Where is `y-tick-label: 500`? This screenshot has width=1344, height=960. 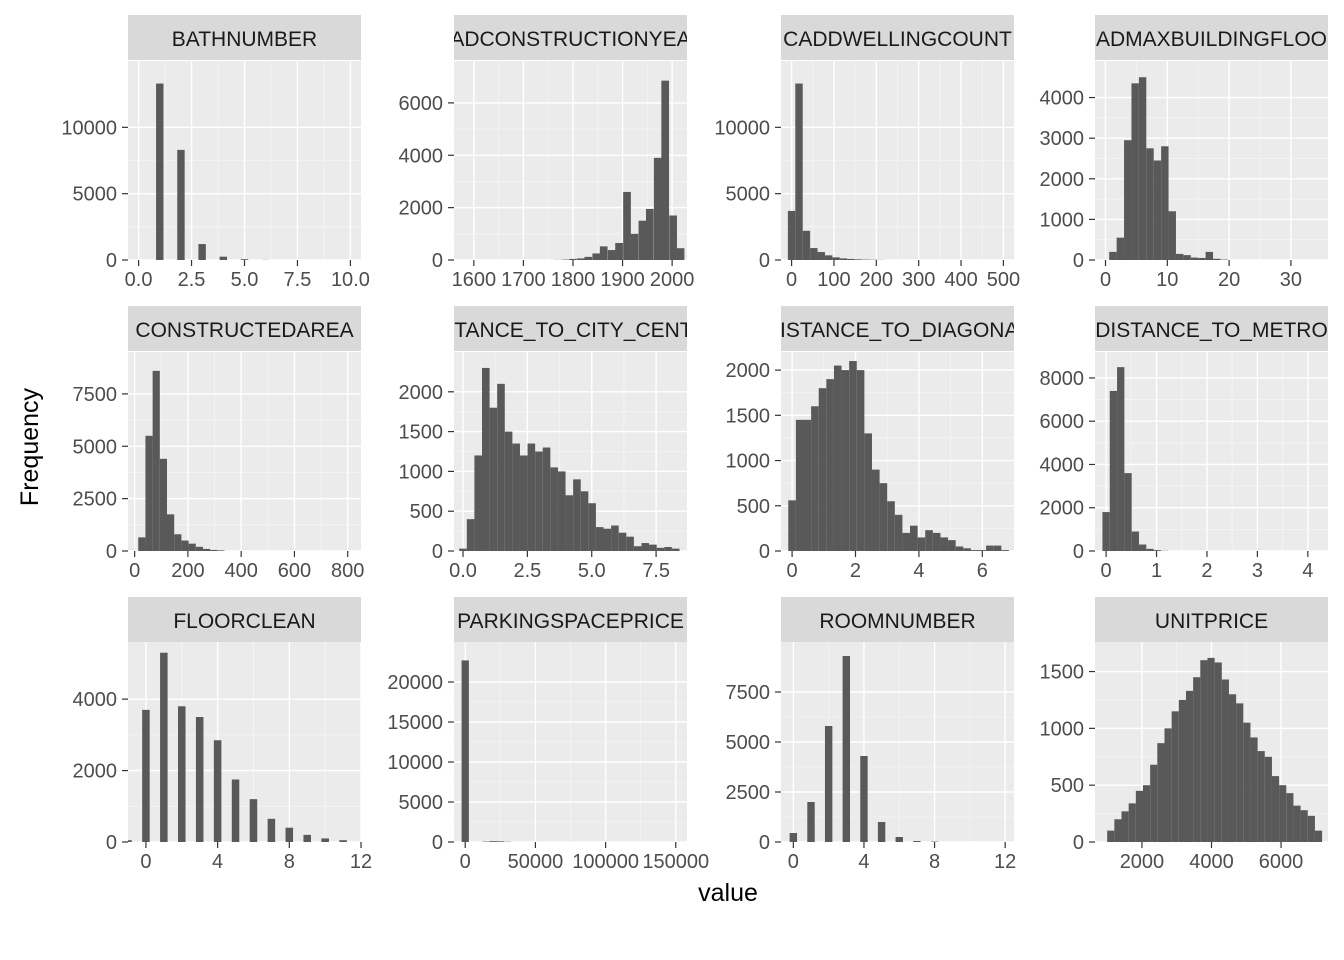 y-tick-label: 500 is located at coordinates (1067, 786).